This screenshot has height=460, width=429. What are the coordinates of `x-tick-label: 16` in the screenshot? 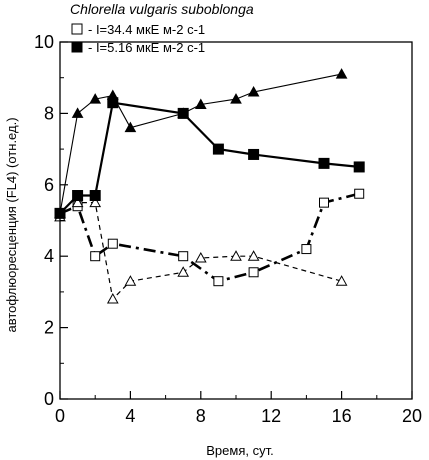 It's located at (342, 416).